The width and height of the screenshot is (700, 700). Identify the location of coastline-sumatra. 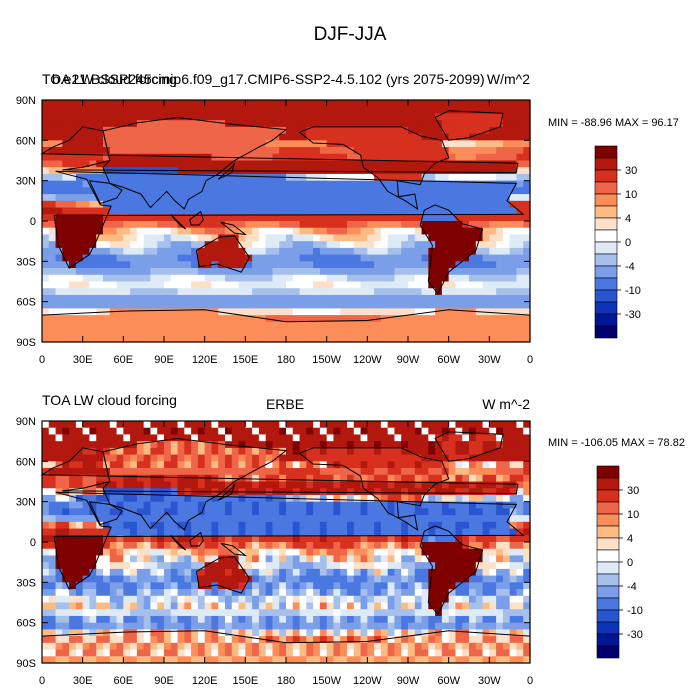
(178, 221).